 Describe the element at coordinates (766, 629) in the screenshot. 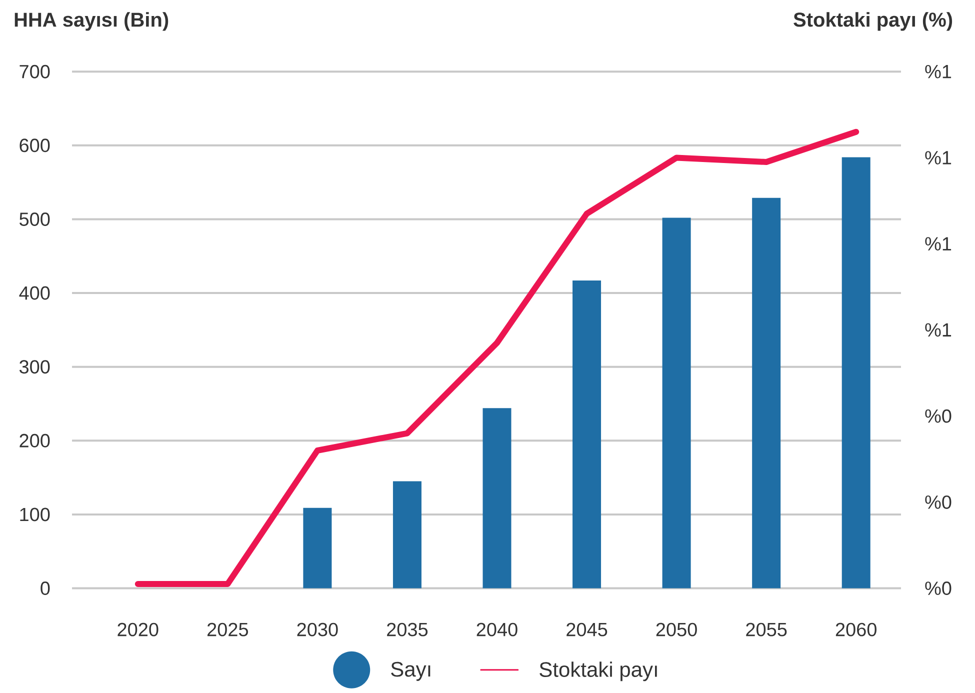

I see `x-tick-label: 2055` at that location.